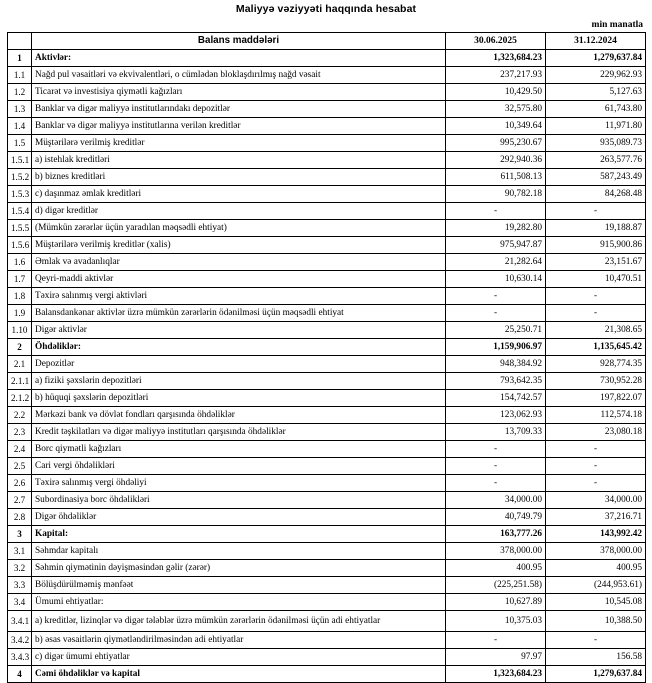  What do you see at coordinates (495, 330) in the screenshot?
I see `row-value-period-1: 25,250.71` at bounding box center [495, 330].